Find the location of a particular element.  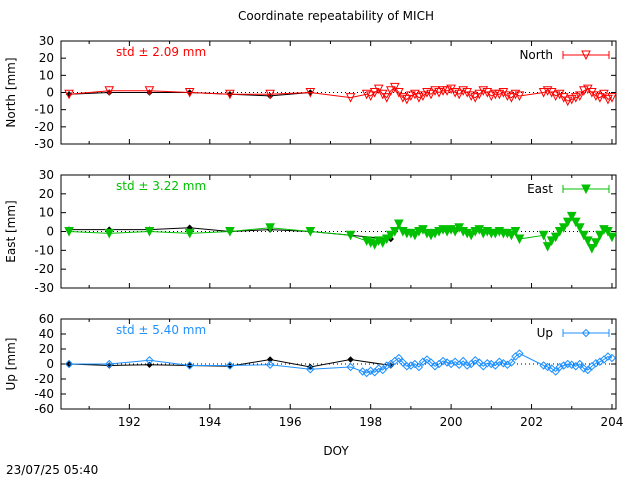

y-tick-label: -20 is located at coordinates (44, 269).